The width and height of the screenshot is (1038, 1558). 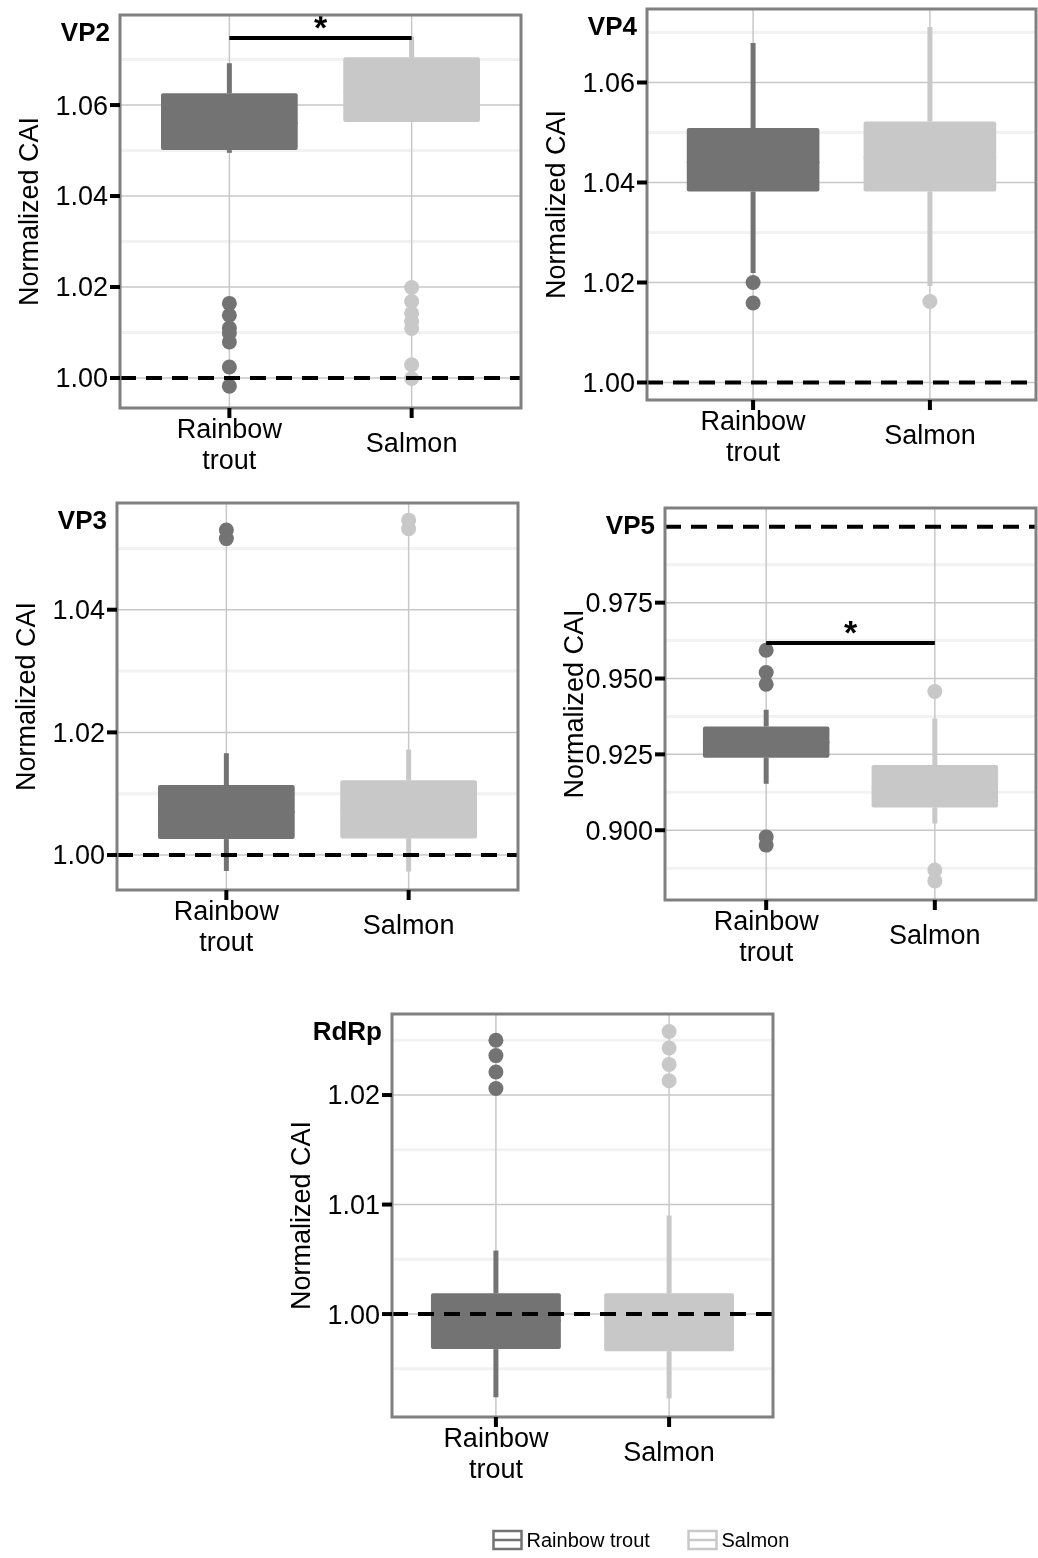 What do you see at coordinates (353, 1205) in the screenshot?
I see `y-tick-label: 1.01` at bounding box center [353, 1205].